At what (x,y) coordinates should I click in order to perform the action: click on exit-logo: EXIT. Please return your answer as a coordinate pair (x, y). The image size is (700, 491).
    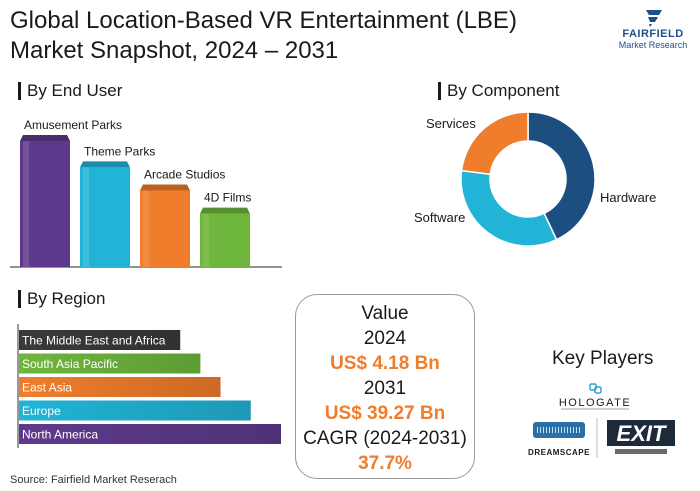
    Looking at the image, I should click on (641, 437).